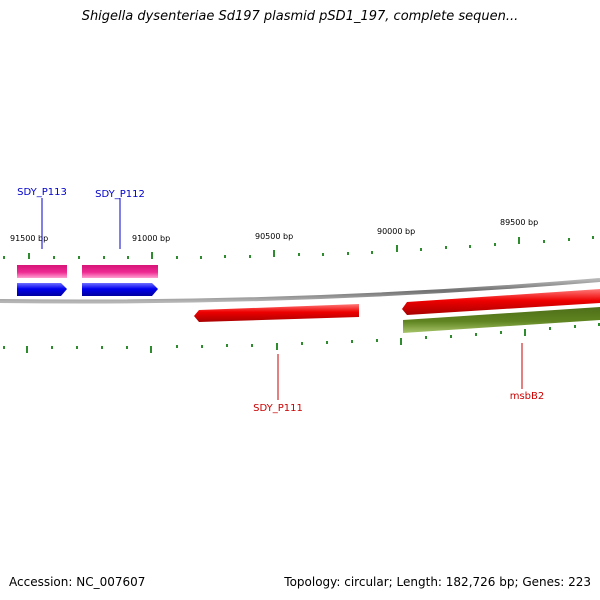 The width and height of the screenshot is (600, 600). Describe the element at coordinates (501, 302) in the screenshot. I see `cds-arrow-msbb2` at that location.